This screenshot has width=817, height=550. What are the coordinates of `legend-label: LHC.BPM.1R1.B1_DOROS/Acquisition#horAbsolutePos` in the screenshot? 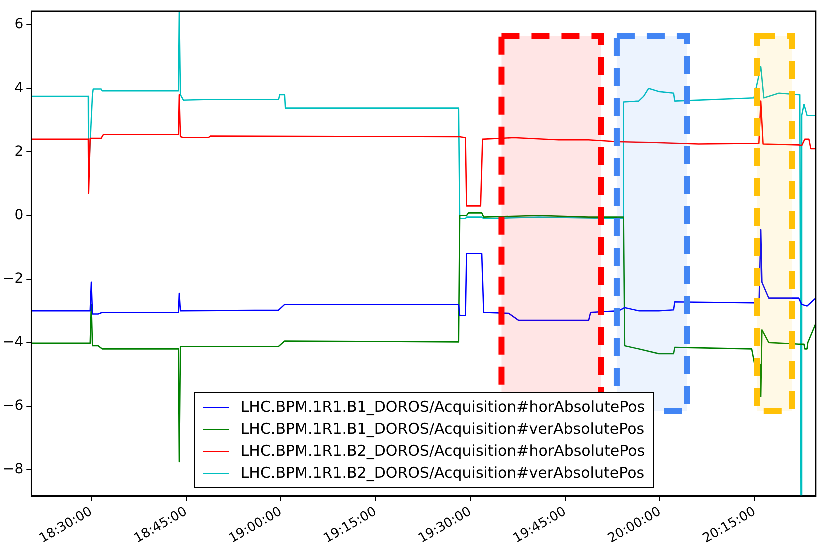 It's located at (443, 407).